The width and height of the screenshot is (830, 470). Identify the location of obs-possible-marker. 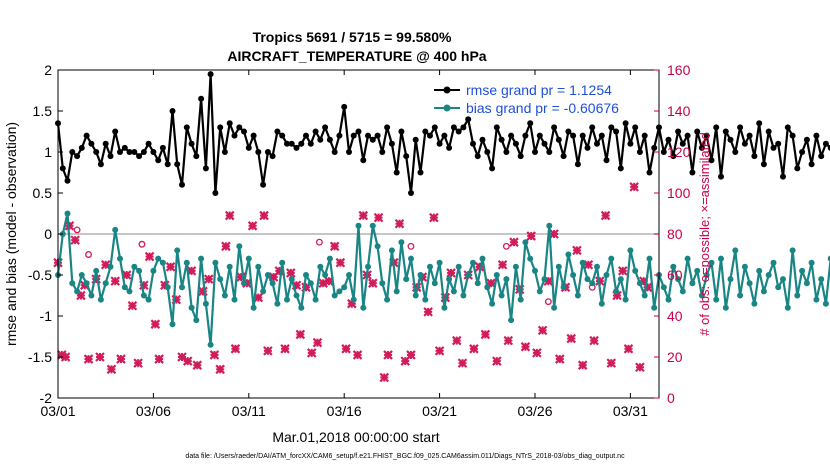
(506, 246).